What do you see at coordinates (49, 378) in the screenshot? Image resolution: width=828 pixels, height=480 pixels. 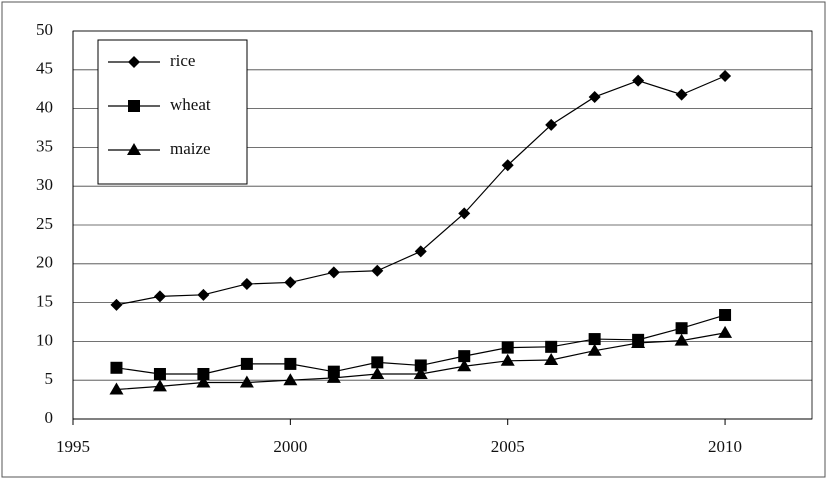 I see `y-tick-label: 5` at bounding box center [49, 378].